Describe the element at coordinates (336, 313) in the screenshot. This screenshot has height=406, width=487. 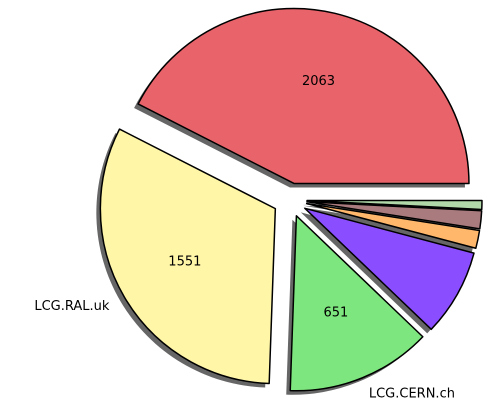
I see `value-label: 651` at that location.